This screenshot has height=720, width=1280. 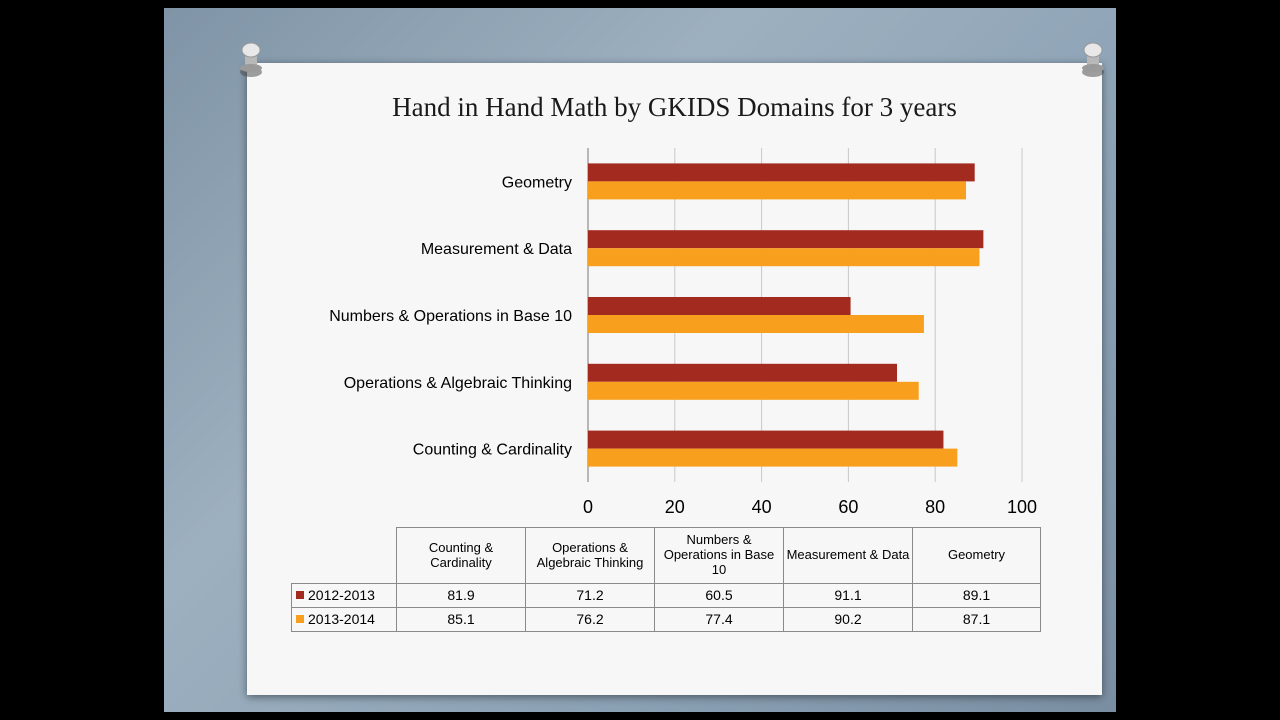 What do you see at coordinates (810, 507) in the screenshot?
I see `x-tick-labels: 0 20 40 60 80 100` at bounding box center [810, 507].